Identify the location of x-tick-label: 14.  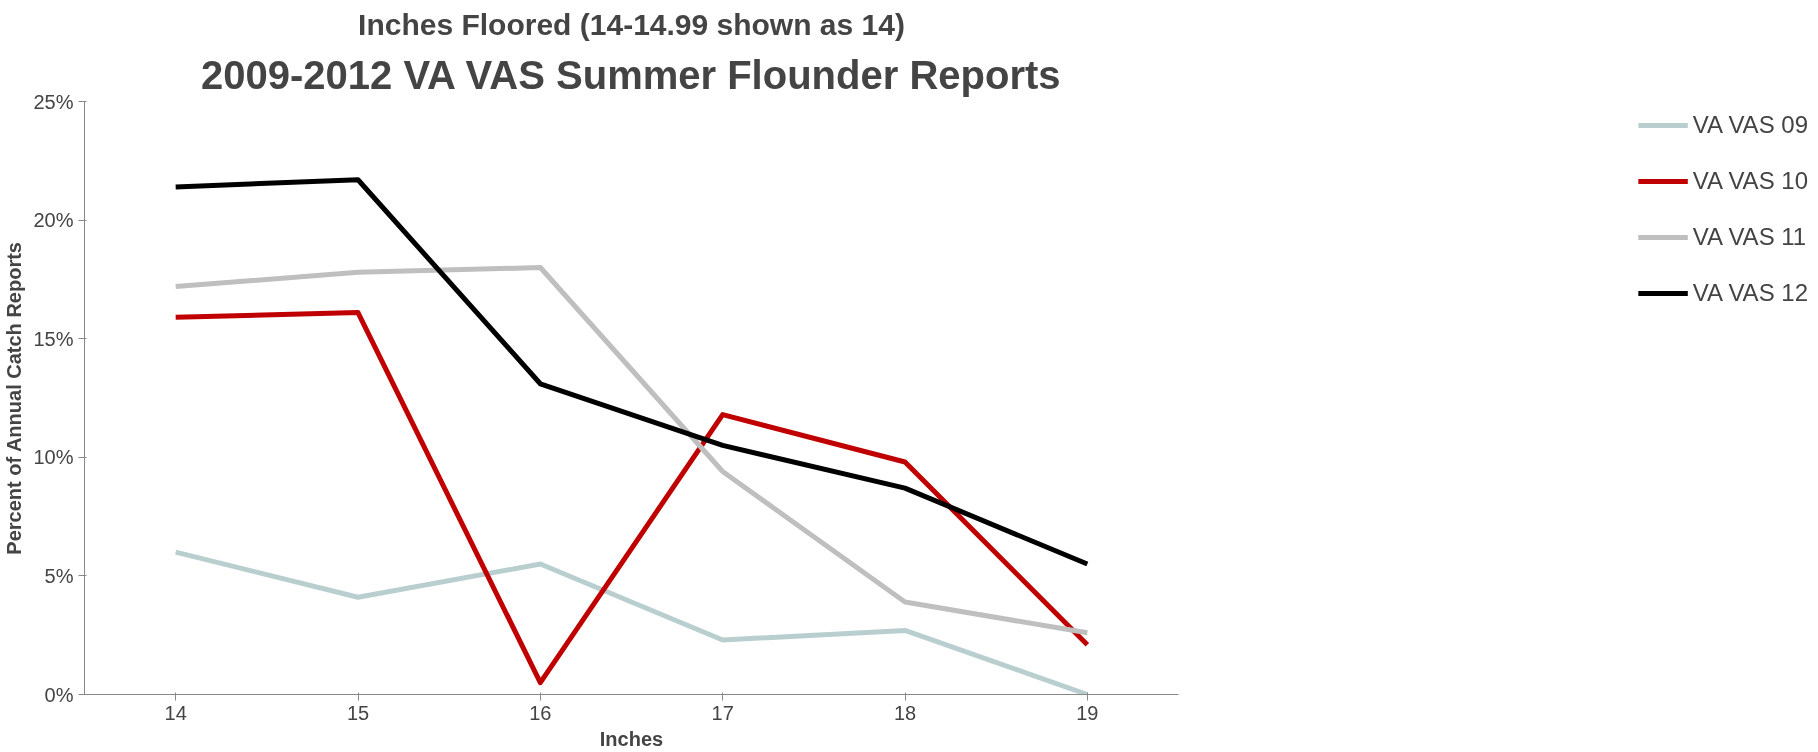
(175, 712).